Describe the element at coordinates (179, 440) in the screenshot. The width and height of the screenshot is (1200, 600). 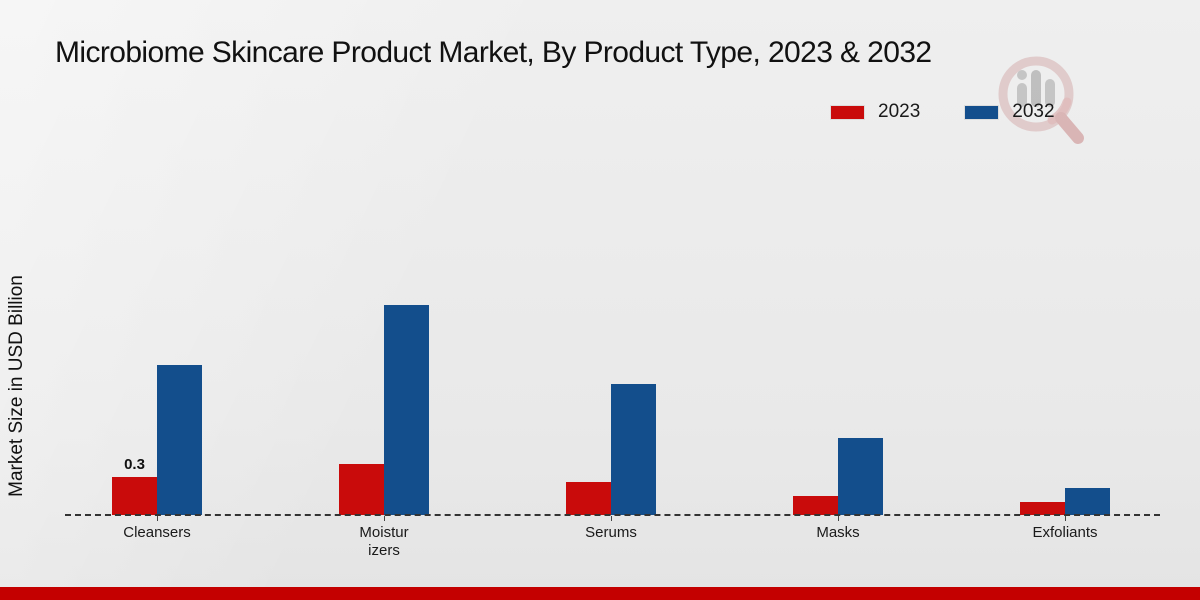
I see `bar-2032-cleansers` at that location.